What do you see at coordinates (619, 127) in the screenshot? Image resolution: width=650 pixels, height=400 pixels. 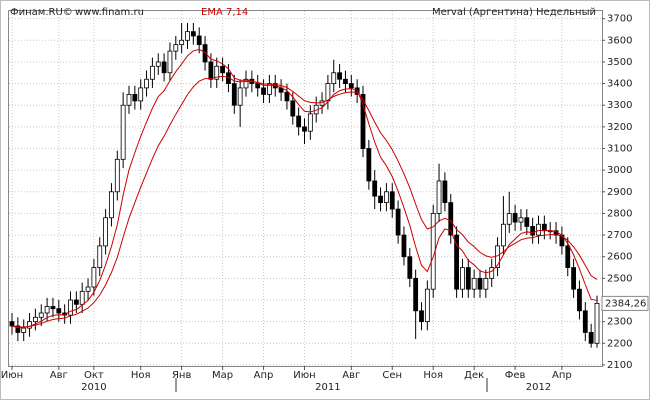 I see `y-tick-label: 3200` at bounding box center [619, 127].